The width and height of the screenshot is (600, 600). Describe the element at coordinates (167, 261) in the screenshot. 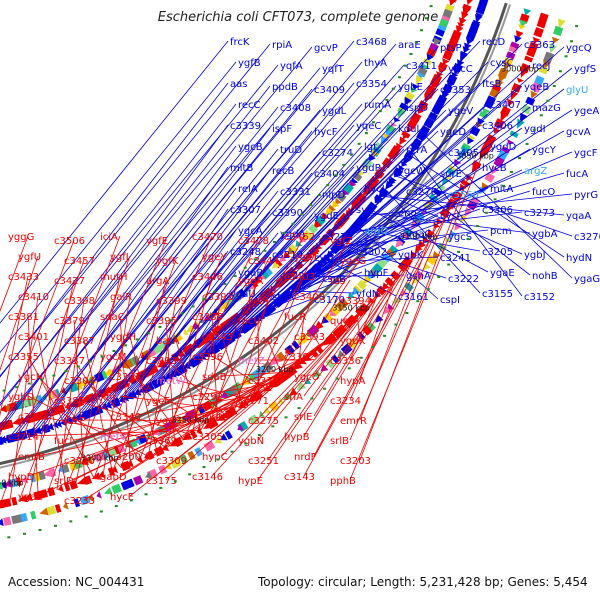

I see `gene-label: ygfK` at that location.